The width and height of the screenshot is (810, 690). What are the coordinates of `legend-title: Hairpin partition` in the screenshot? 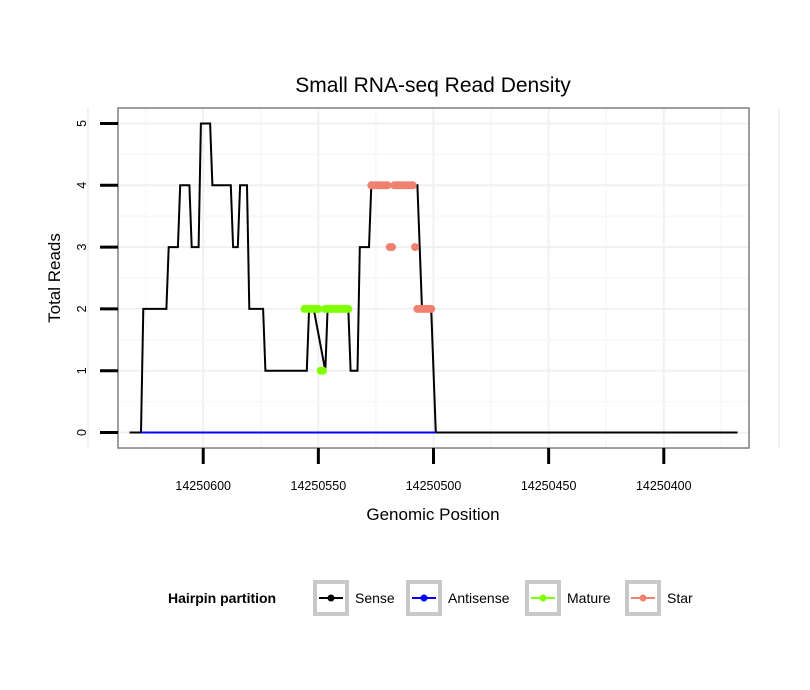 It's located at (222, 598).